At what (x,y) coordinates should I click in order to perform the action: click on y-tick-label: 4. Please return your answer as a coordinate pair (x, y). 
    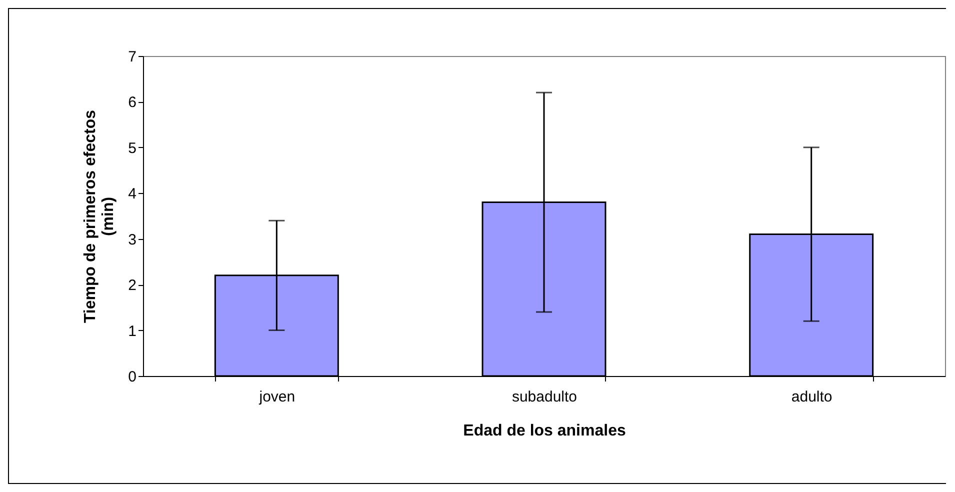
    Looking at the image, I should click on (132, 194).